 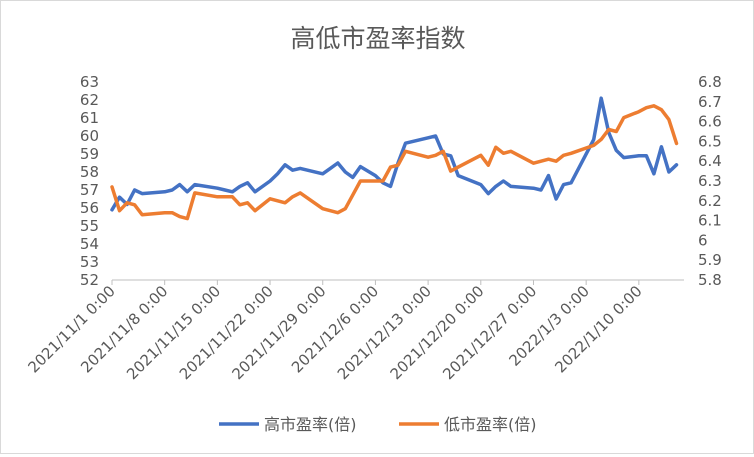 What do you see at coordinates (89, 190) in the screenshot?
I see `left-y-tick-label: 57` at bounding box center [89, 190].